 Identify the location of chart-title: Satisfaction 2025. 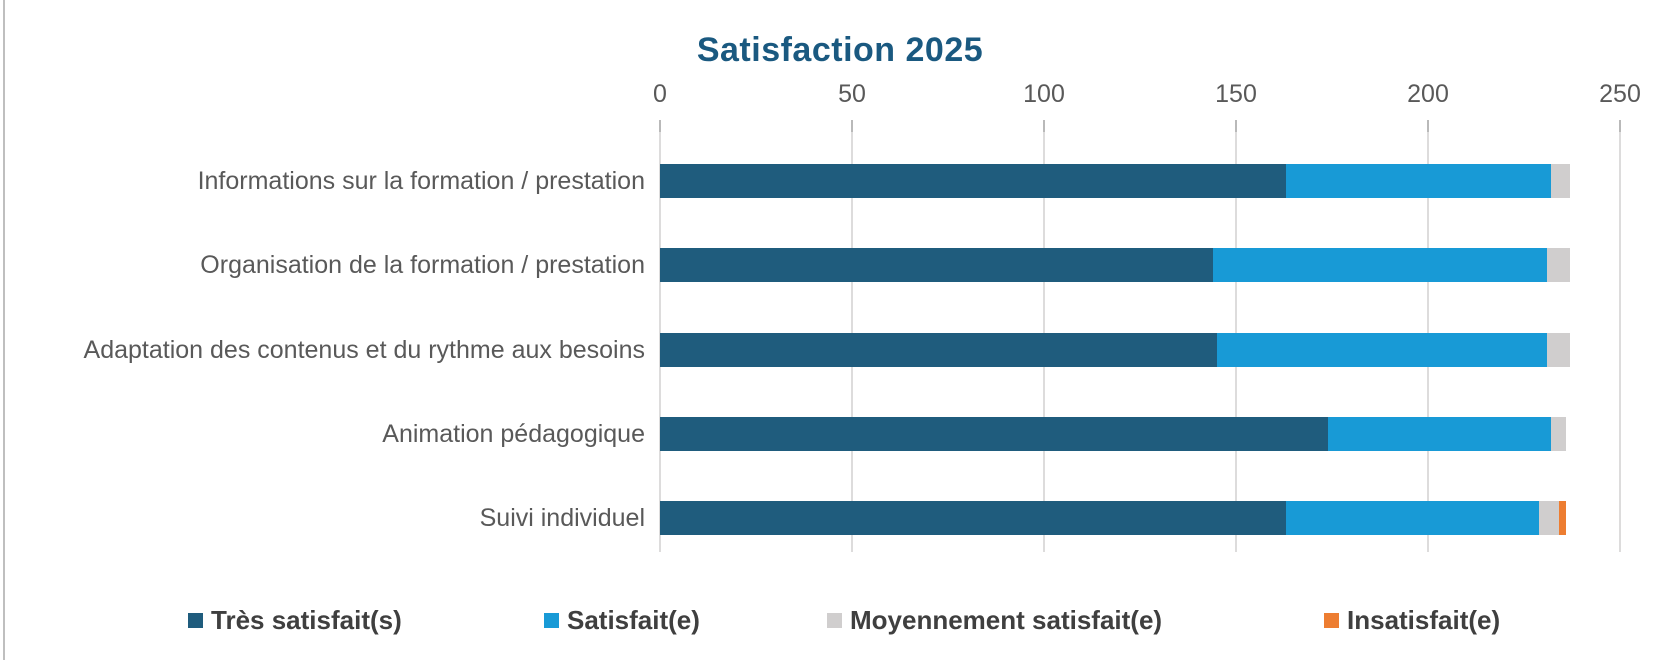
(840, 49).